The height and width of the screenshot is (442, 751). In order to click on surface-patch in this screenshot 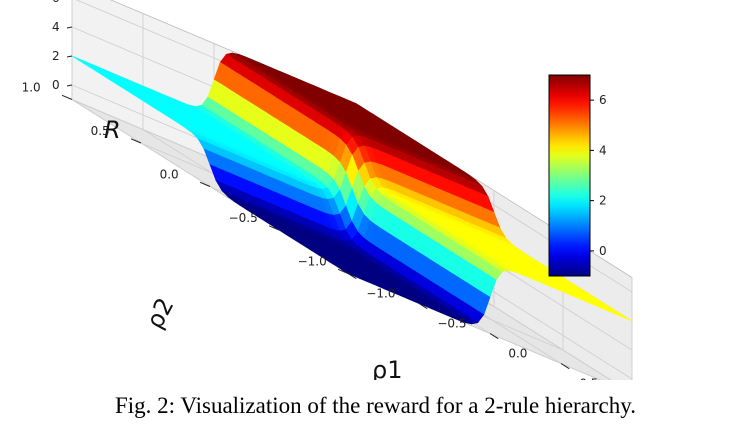, I will do `click(348, 273)`.